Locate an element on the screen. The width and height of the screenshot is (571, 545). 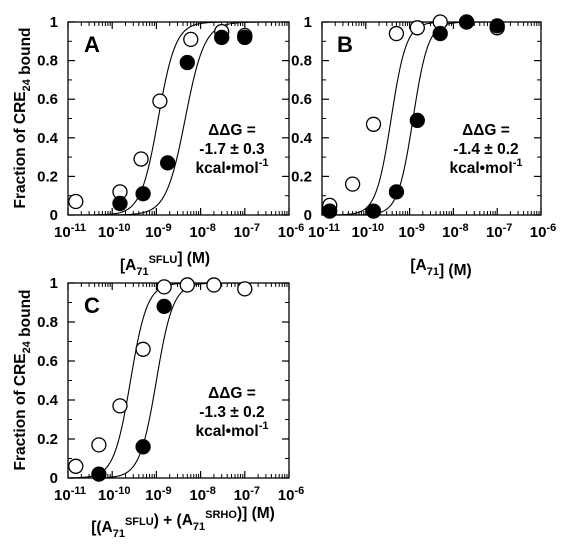
plot-frame is located at coordinates (178, 118).